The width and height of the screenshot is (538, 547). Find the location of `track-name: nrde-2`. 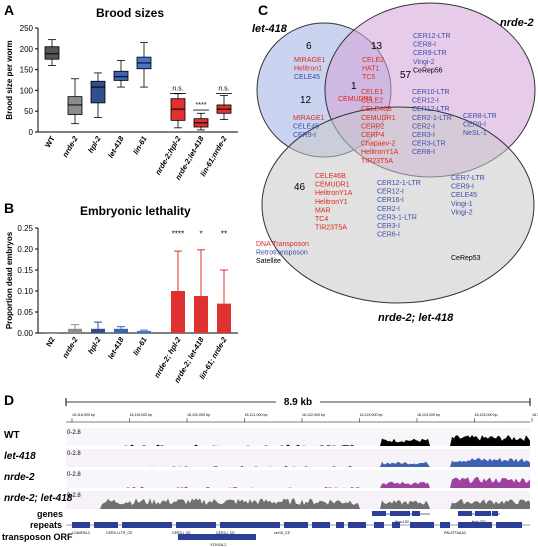

track-name: nrde-2 is located at coordinates (19, 477).